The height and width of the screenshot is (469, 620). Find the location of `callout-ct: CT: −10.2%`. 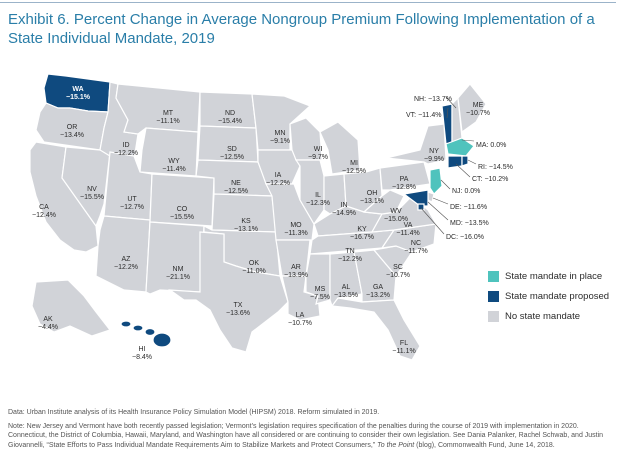

callout-ct: CT: −10.2% is located at coordinates (490, 179).